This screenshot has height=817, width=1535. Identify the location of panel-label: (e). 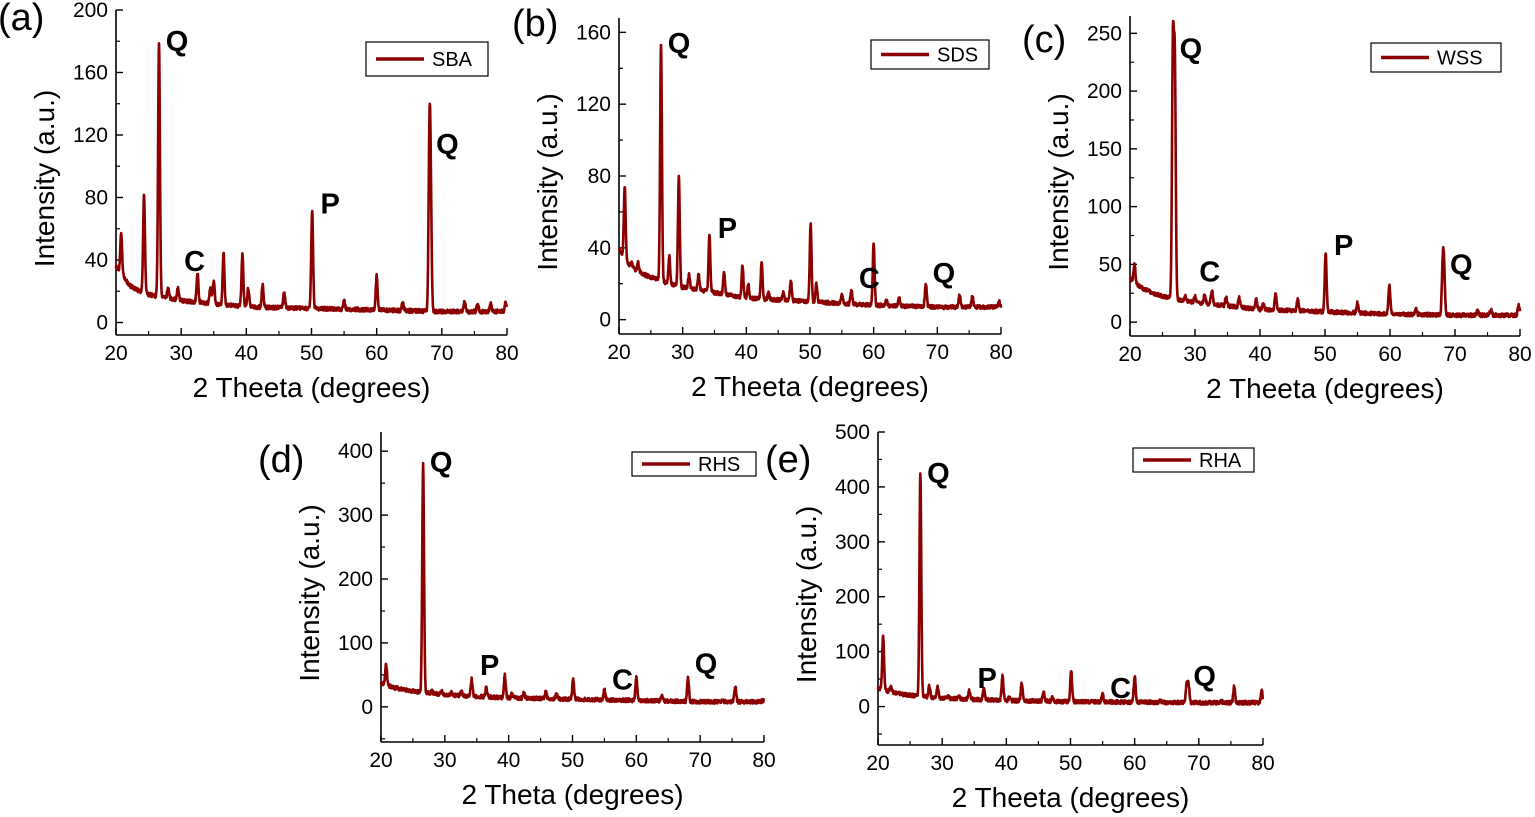
(788, 460).